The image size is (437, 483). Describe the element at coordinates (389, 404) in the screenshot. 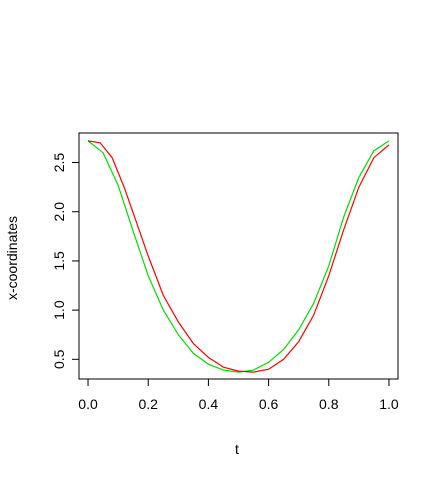

I see `x-tick-label: 1.0` at that location.